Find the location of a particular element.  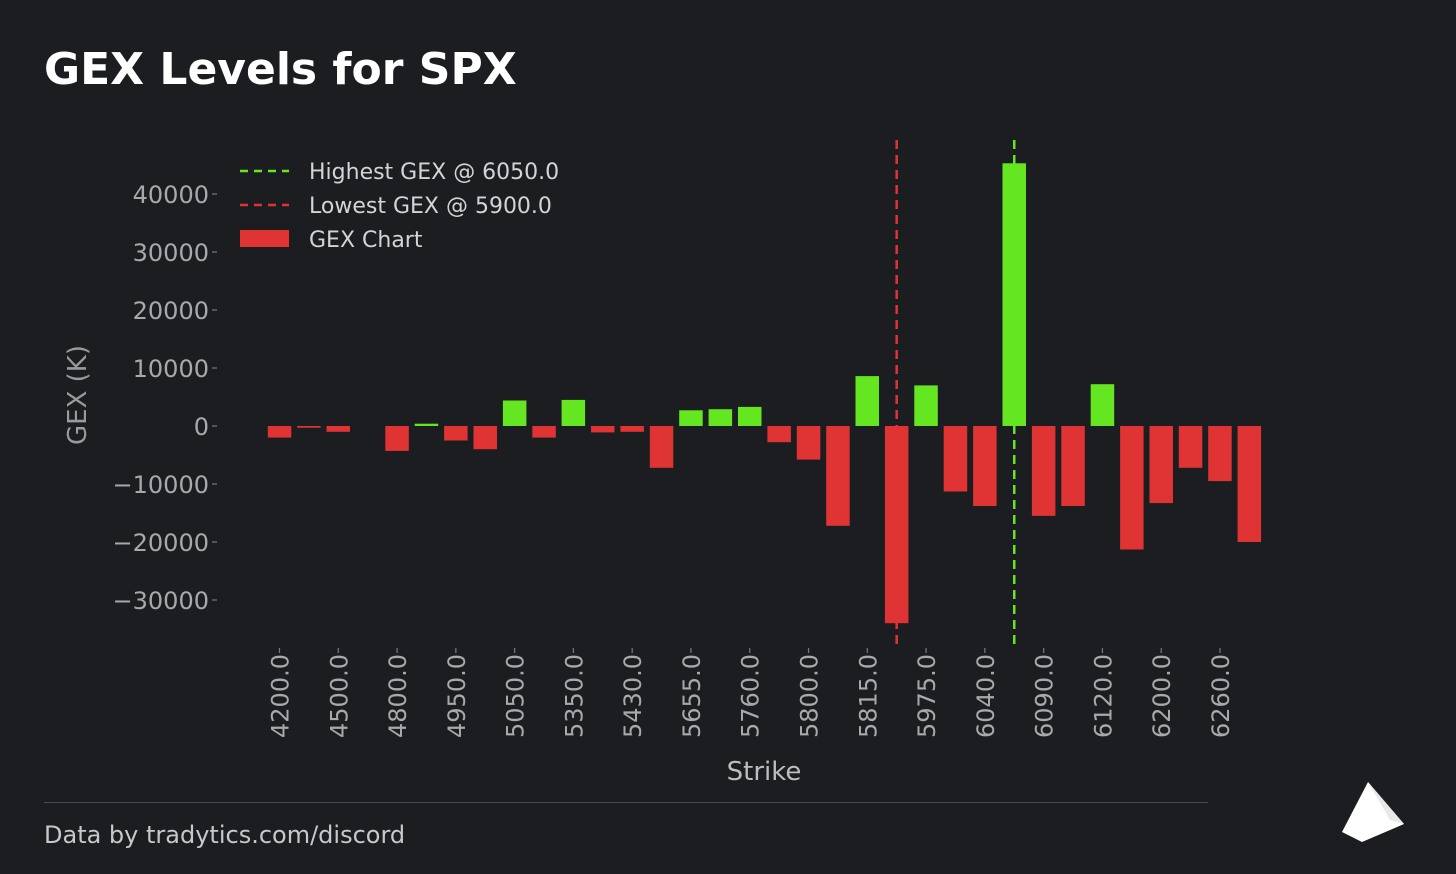

bar-5655.0 is located at coordinates (691, 418).